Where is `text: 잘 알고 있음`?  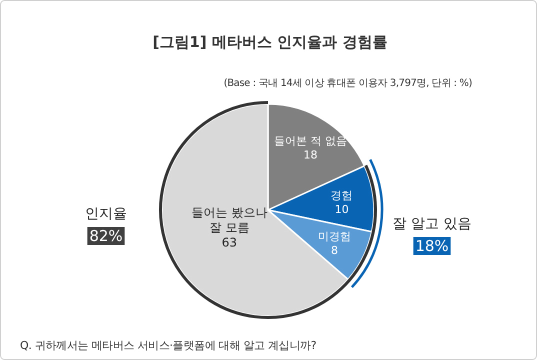
text: 잘 알고 있음 is located at coordinates (432, 224).